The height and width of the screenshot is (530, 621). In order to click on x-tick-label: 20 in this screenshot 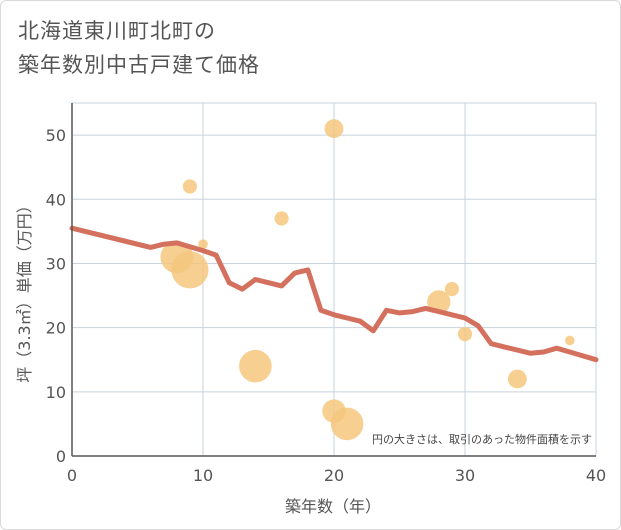, I will do `click(334, 475)`.